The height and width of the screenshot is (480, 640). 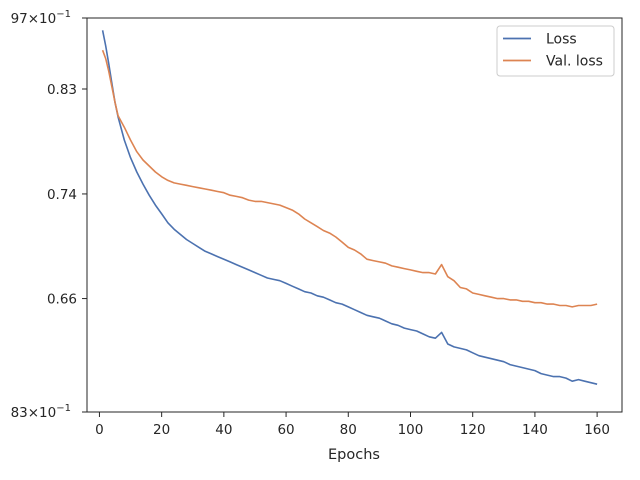 I want to click on x-tick-label: 120, so click(x=473, y=430).